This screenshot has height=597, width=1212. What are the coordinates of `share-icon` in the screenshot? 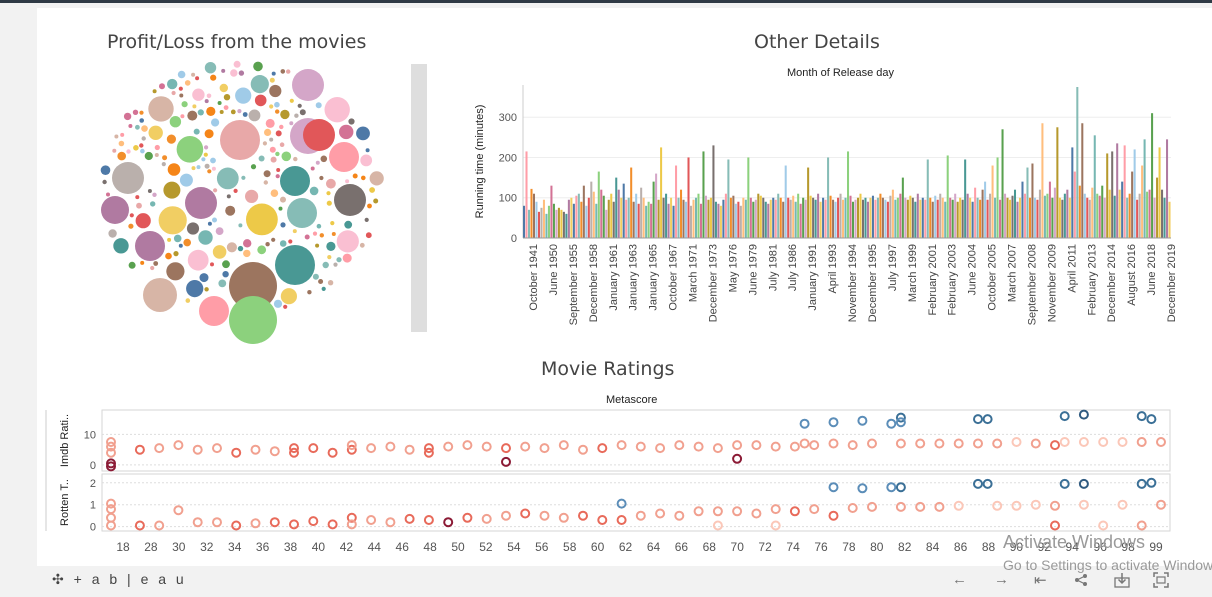 It's located at (1081, 580).